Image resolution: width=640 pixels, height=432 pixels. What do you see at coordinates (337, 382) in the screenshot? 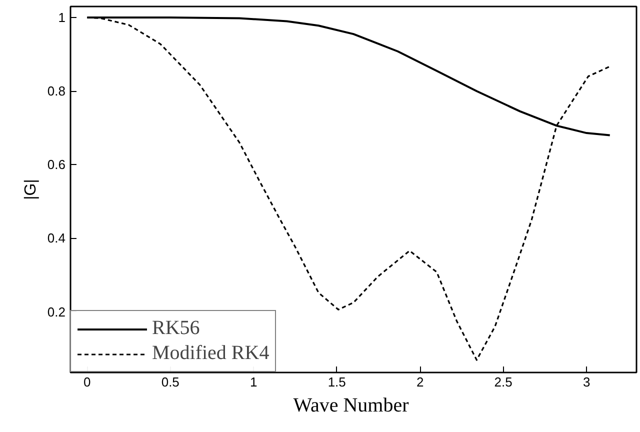
I see `x-tick-label: 1.5` at bounding box center [337, 382].